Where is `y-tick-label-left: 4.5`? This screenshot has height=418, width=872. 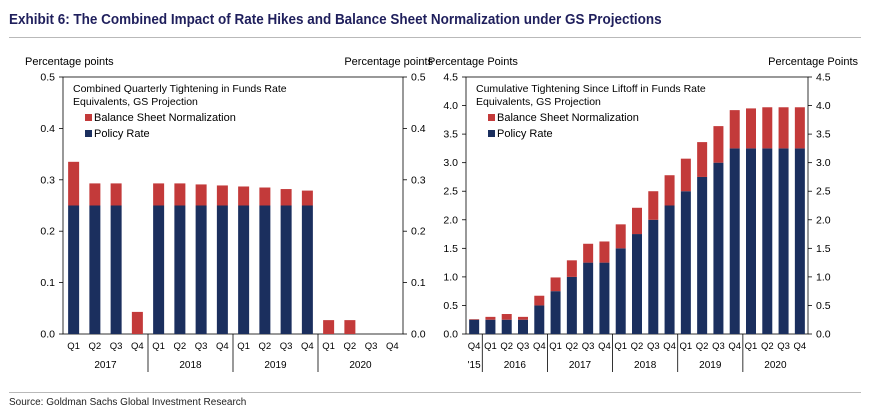
y-tick-label-left: 4.5 is located at coordinates (450, 78).